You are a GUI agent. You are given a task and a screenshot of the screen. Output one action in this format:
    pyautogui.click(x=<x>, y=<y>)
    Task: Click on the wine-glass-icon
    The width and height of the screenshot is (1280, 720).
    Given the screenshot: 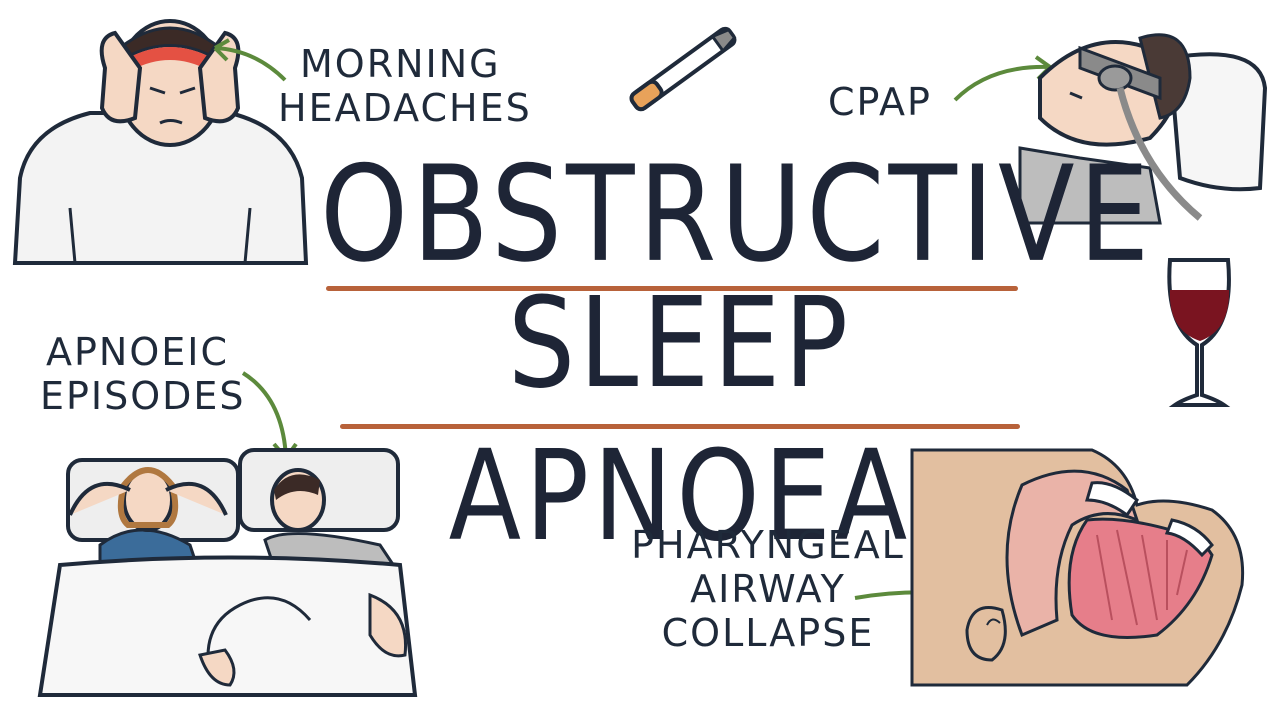 What is the action you would take?
    pyautogui.click(x=1199, y=332)
    